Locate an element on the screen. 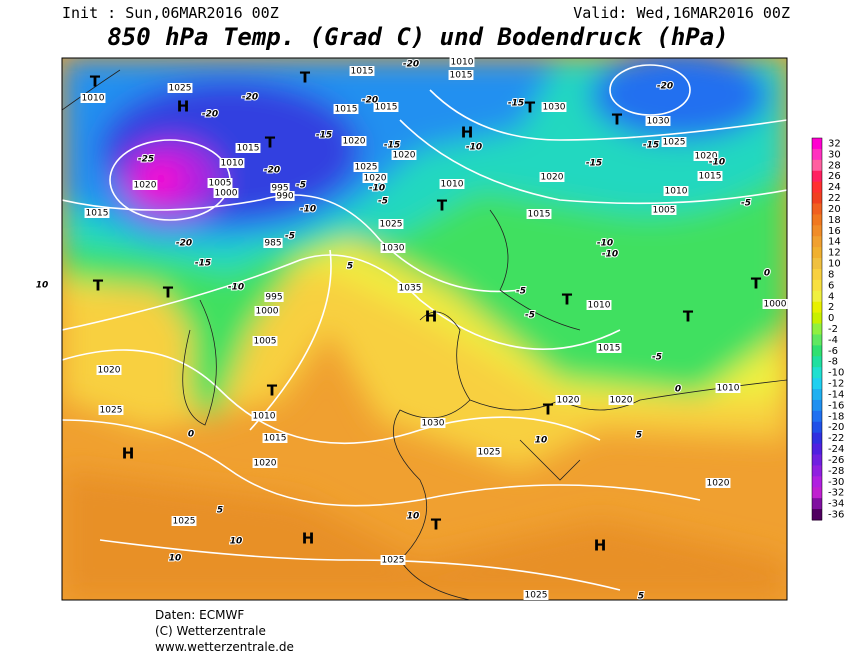 This screenshot has height=657, width=850. colorbar-label: 28 is located at coordinates (834, 165).